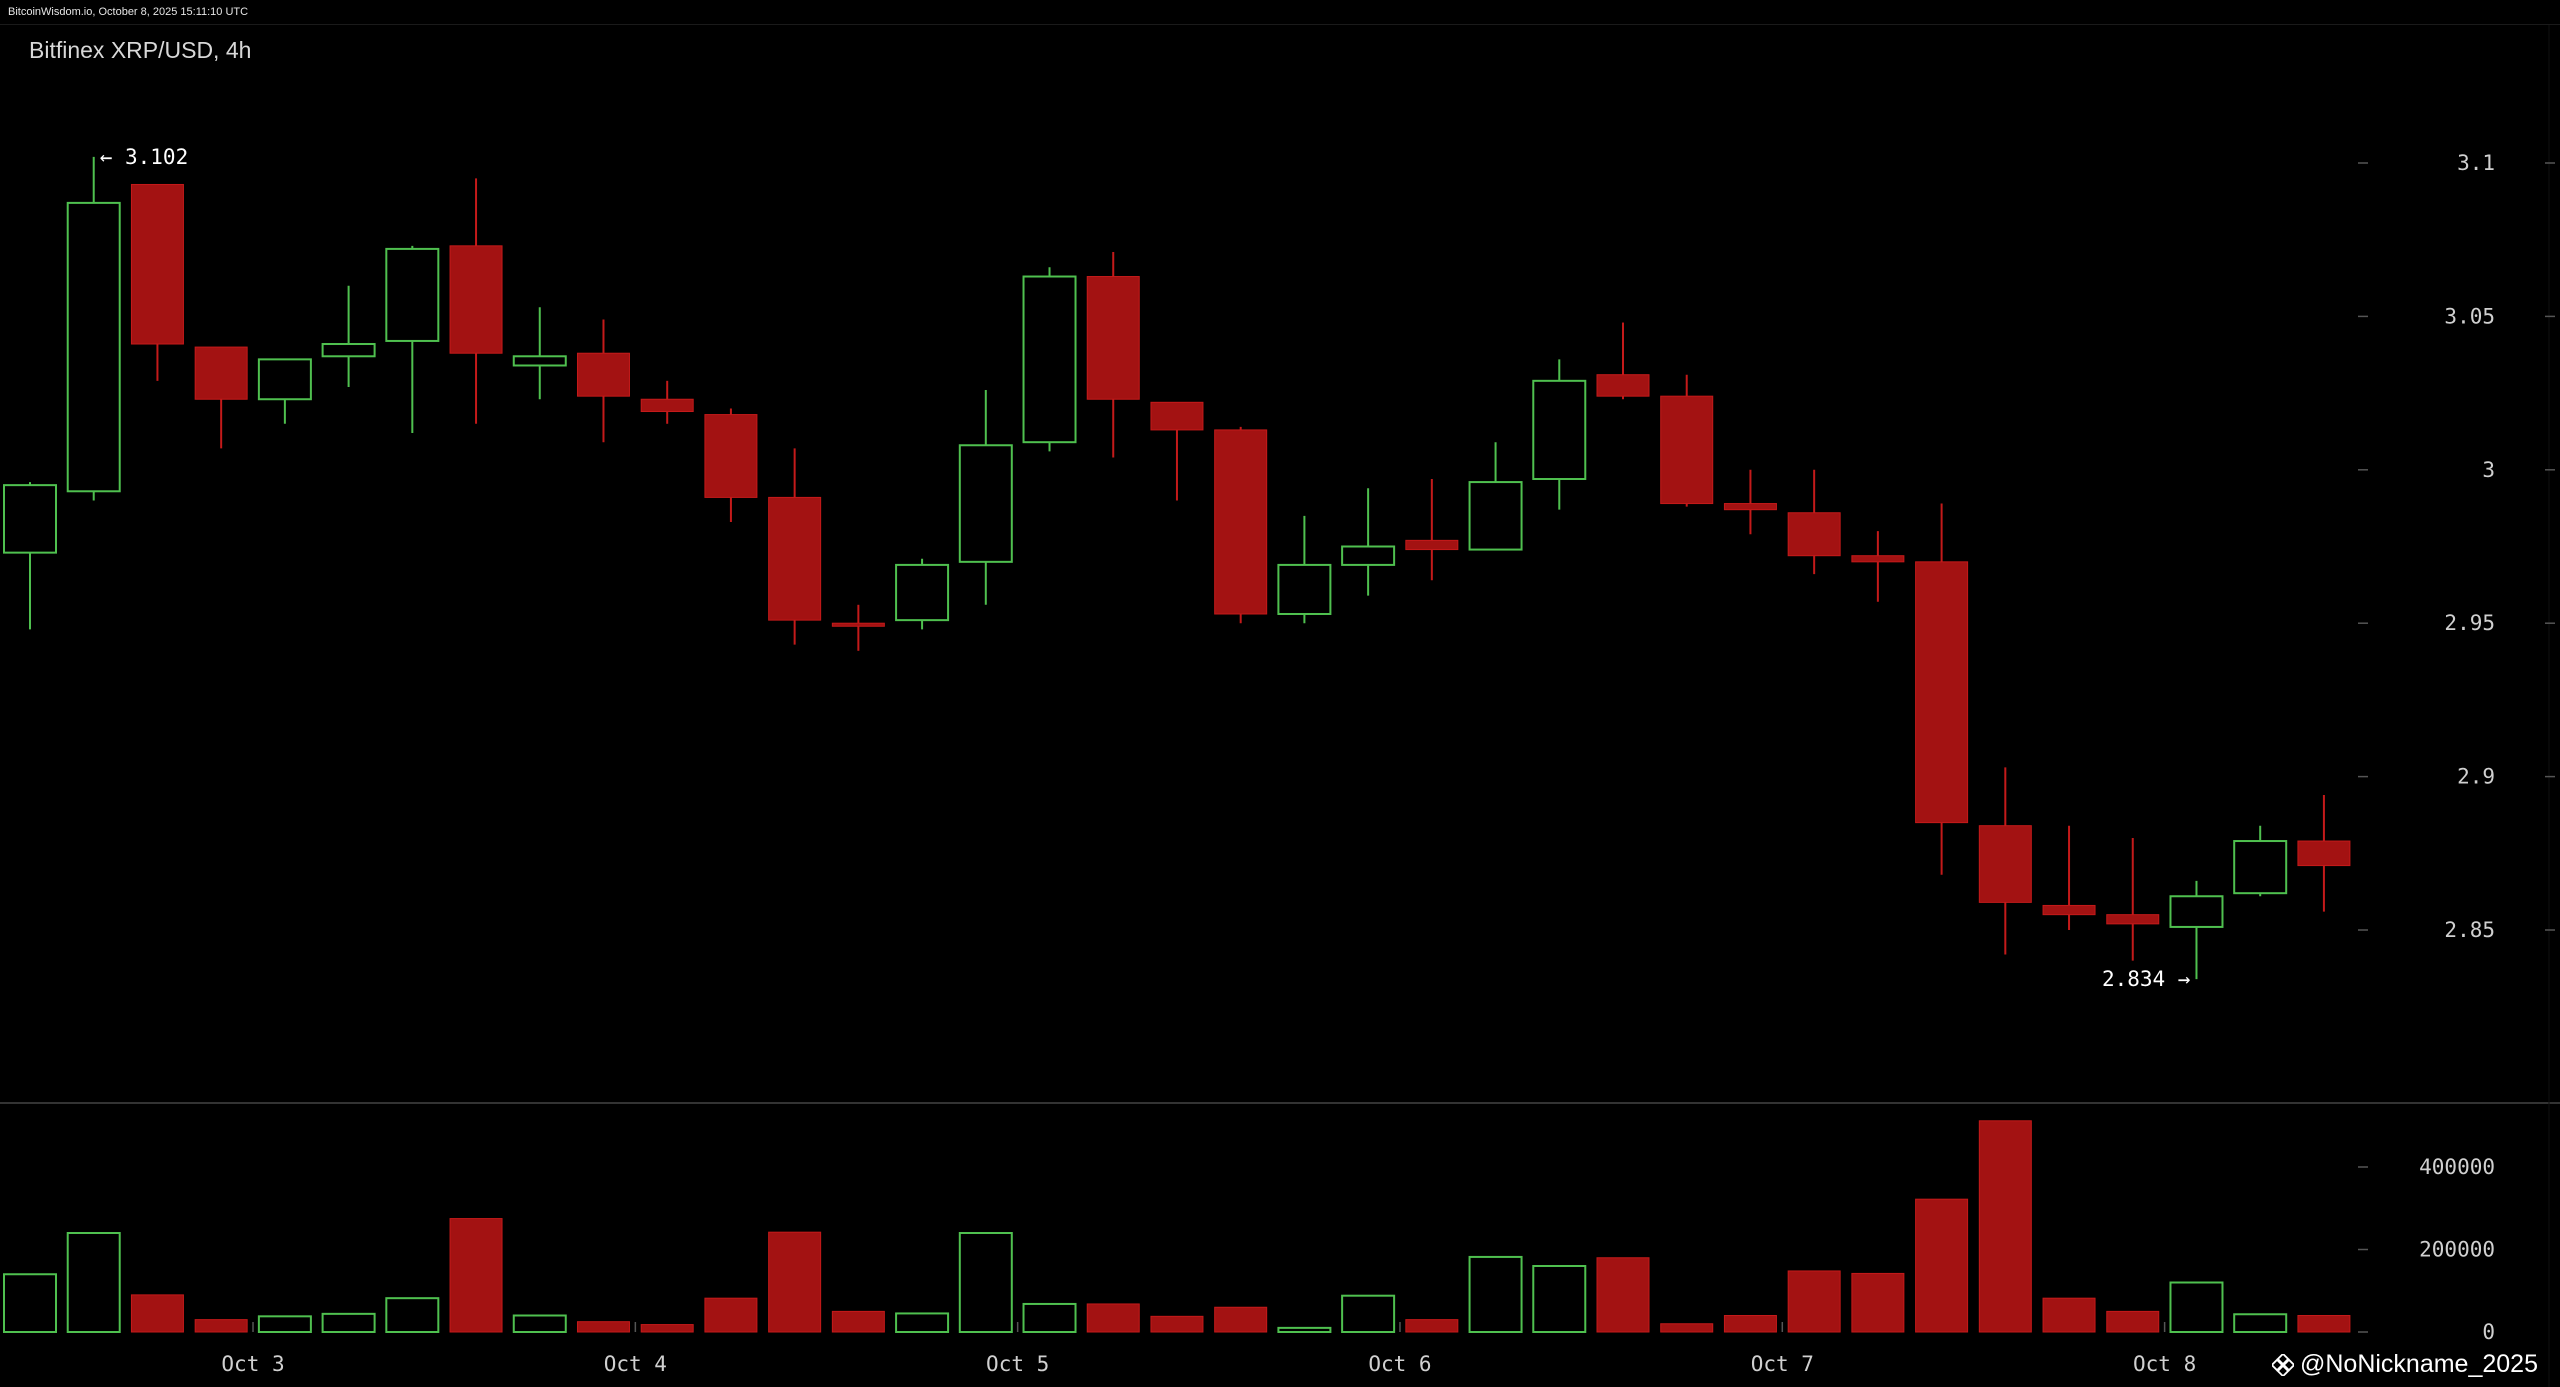 Image resolution: width=2560 pixels, height=1387 pixels. I want to click on y-tick-label: 2.9, so click(2476, 777).